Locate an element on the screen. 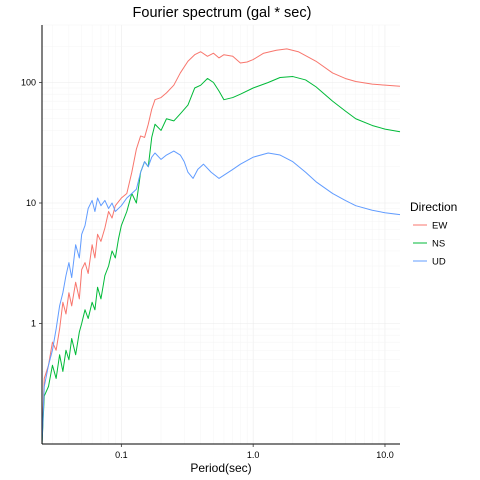  legend-label-ew: EW is located at coordinates (439, 226).